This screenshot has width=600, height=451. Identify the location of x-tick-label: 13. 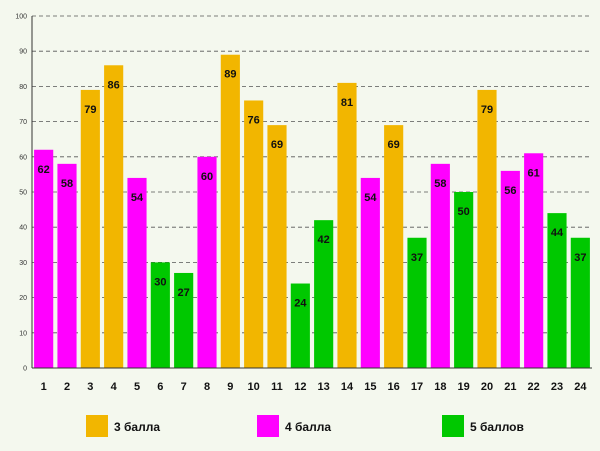
(324, 387).